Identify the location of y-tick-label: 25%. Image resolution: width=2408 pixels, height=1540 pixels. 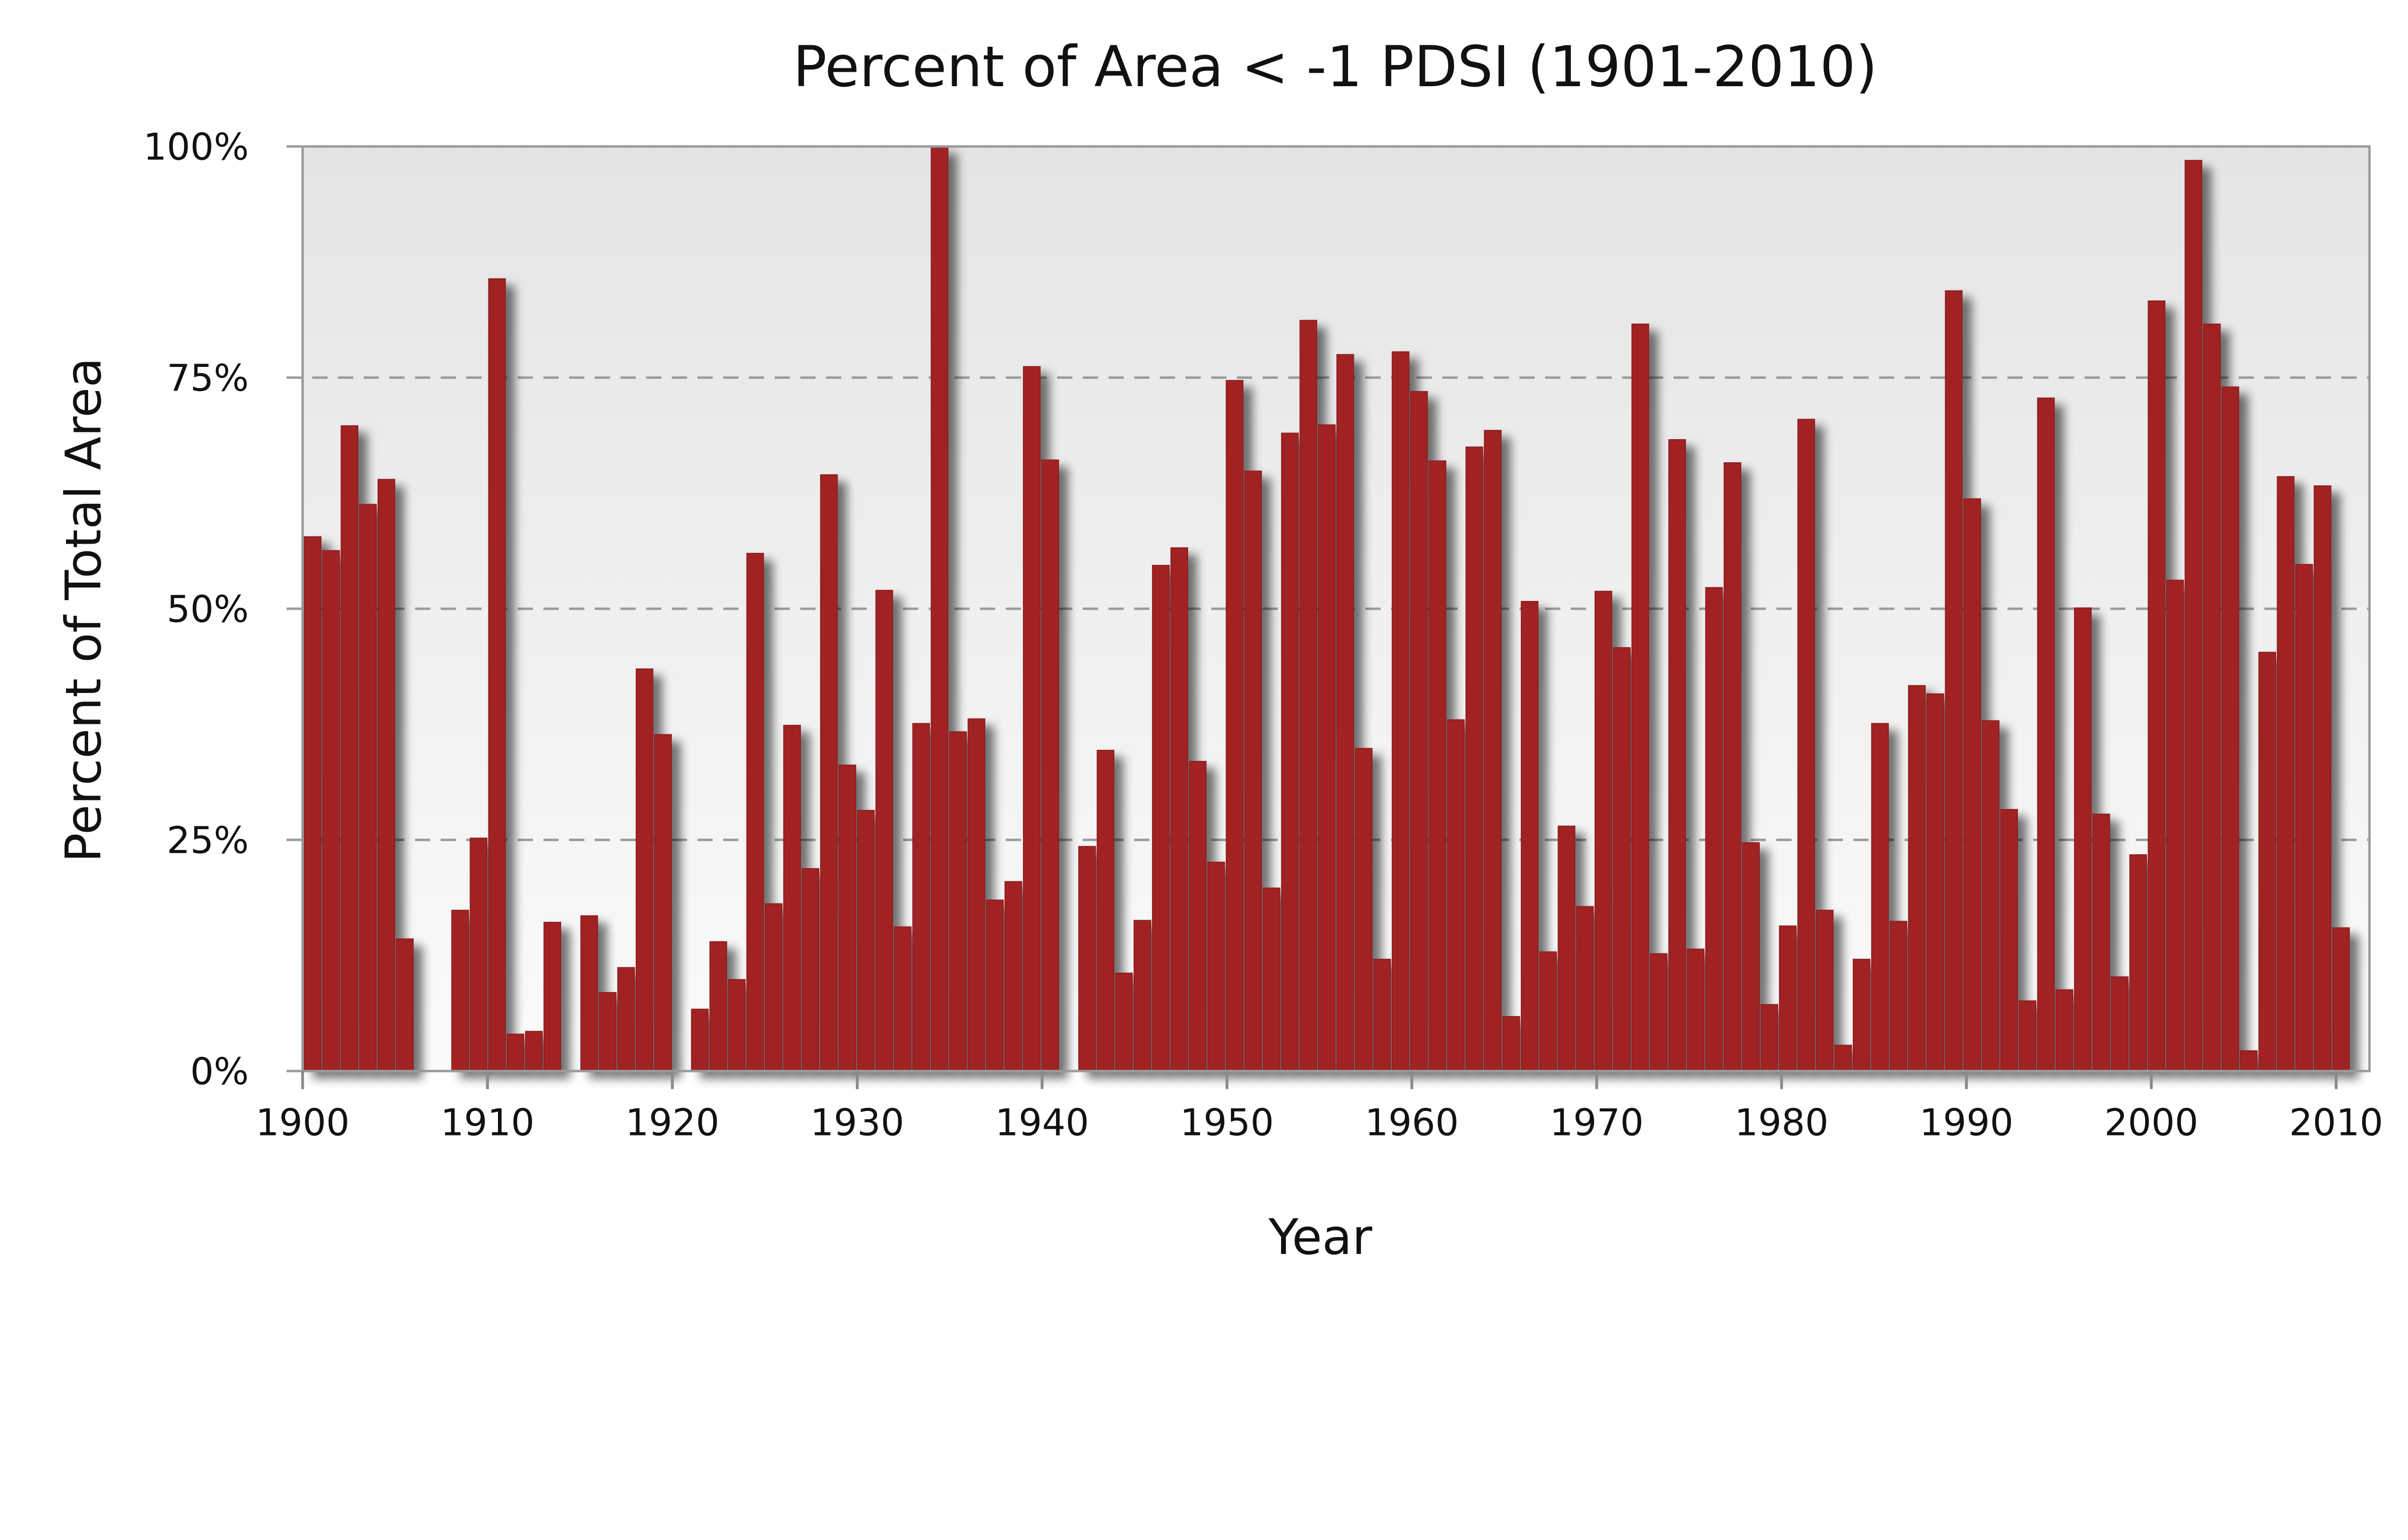
(208, 841).